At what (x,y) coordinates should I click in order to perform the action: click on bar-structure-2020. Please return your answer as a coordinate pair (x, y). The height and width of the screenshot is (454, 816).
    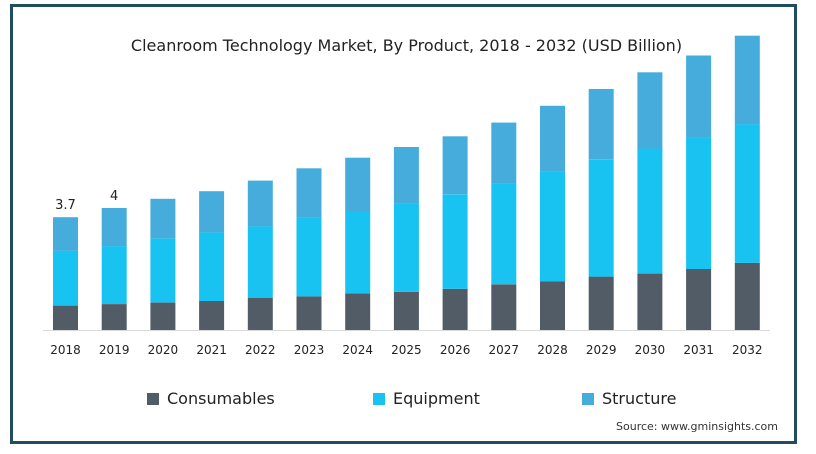
    Looking at the image, I should click on (163, 218).